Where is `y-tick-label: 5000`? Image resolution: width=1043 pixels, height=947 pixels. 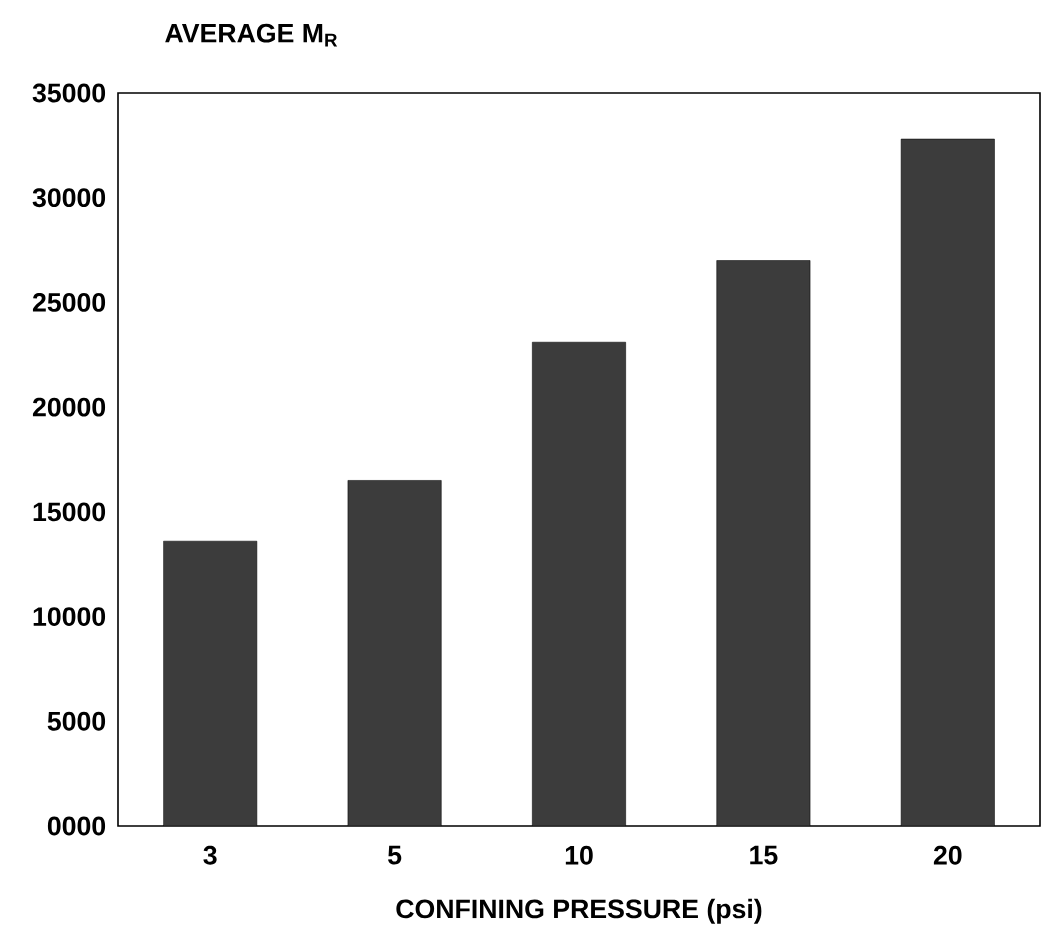
y-tick-label: 5000 is located at coordinates (76, 721).